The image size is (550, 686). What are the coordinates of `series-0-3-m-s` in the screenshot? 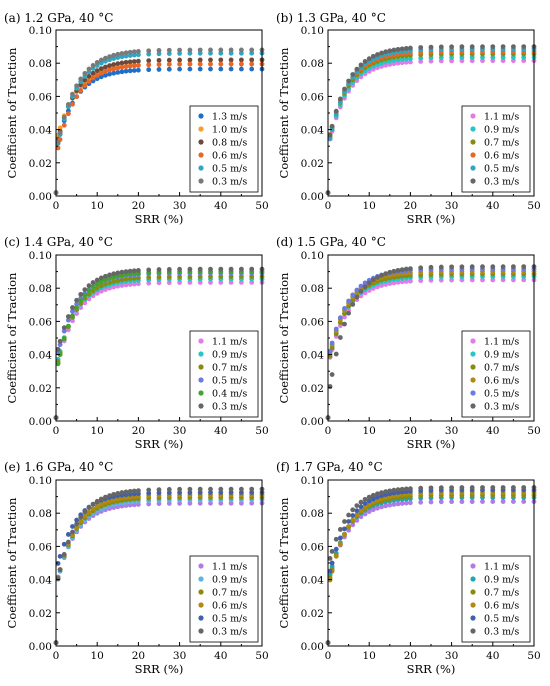 It's located at (431, 565).